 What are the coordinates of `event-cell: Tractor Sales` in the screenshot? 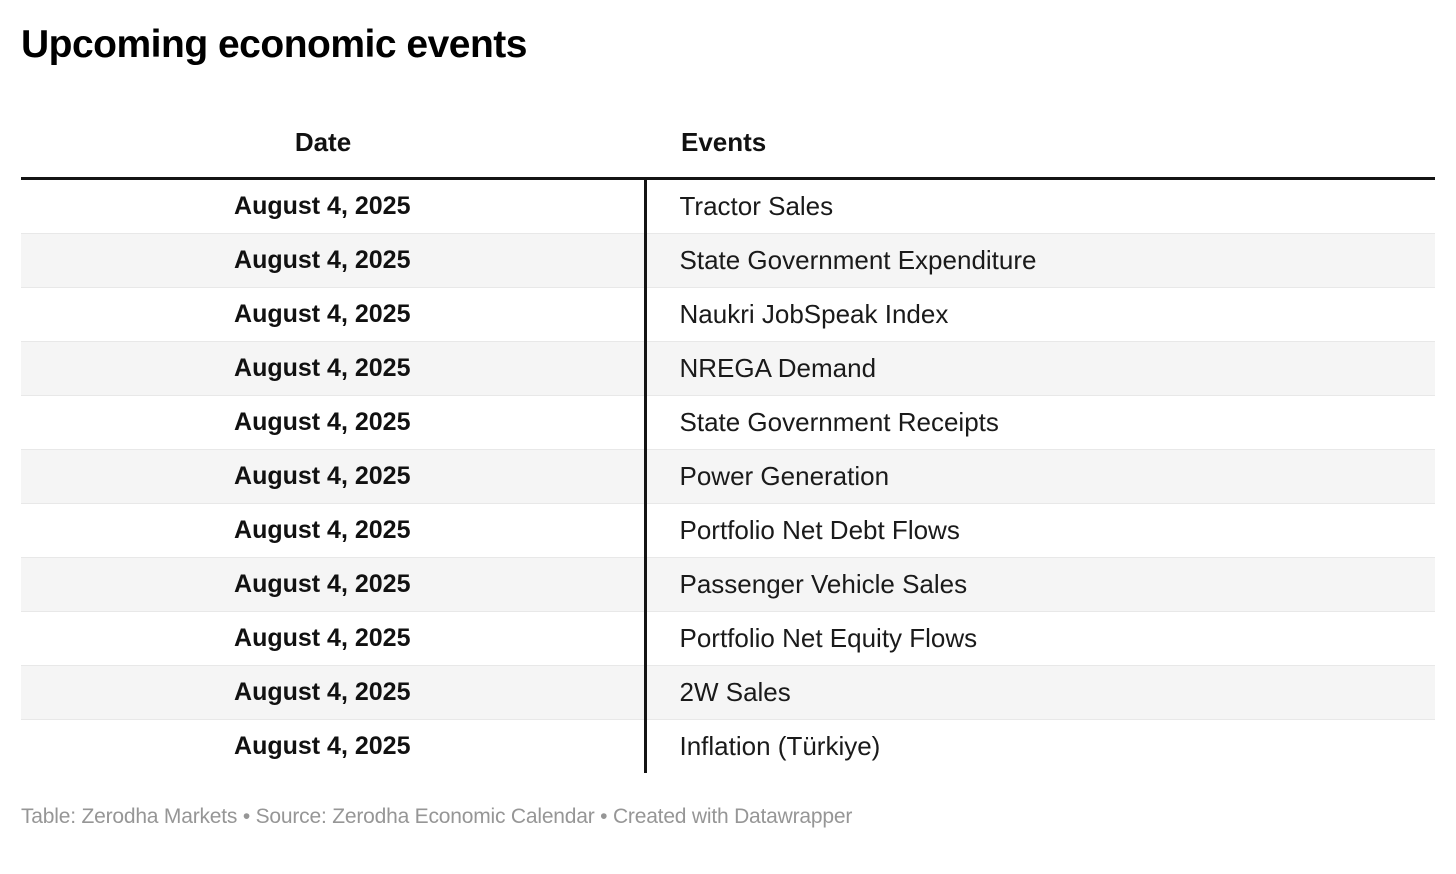 It's located at (1039, 206).